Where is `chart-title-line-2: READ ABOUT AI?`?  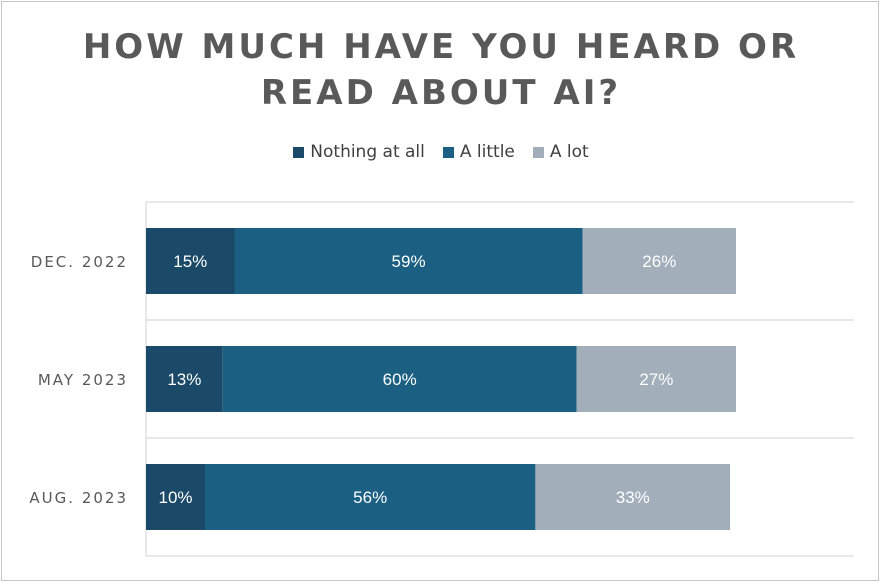 chart-title-line-2: READ ABOUT AI? is located at coordinates (441, 93).